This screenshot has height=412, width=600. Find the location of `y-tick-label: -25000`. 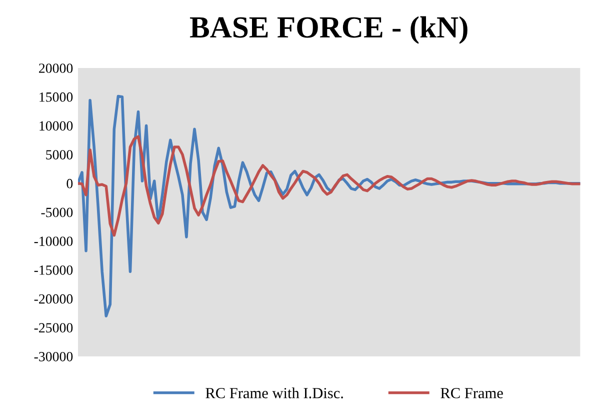

y-tick-label: -25000 is located at coordinates (53, 327).